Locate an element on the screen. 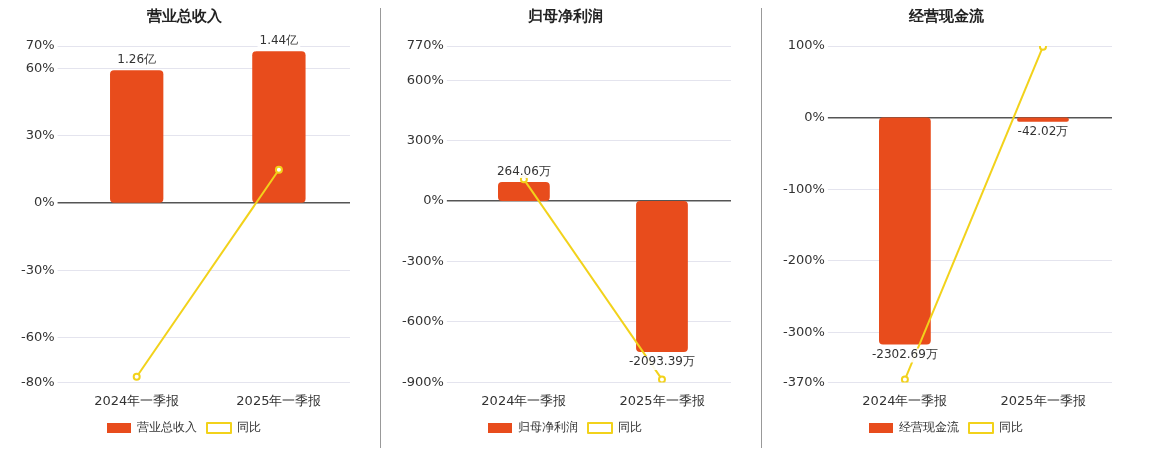  y-tick-label: 70% is located at coordinates (40, 45).